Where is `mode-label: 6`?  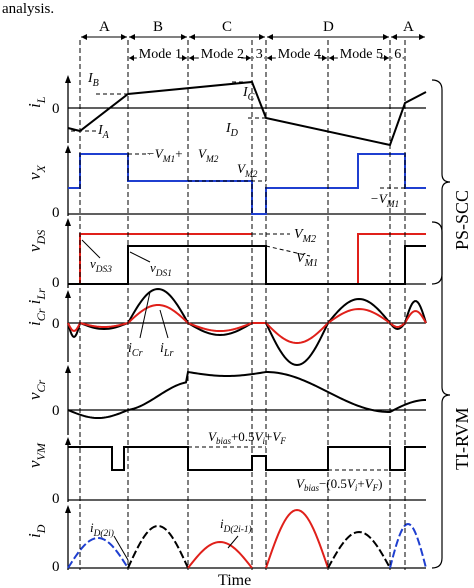
mode-label: 6 is located at coordinates (397, 54).